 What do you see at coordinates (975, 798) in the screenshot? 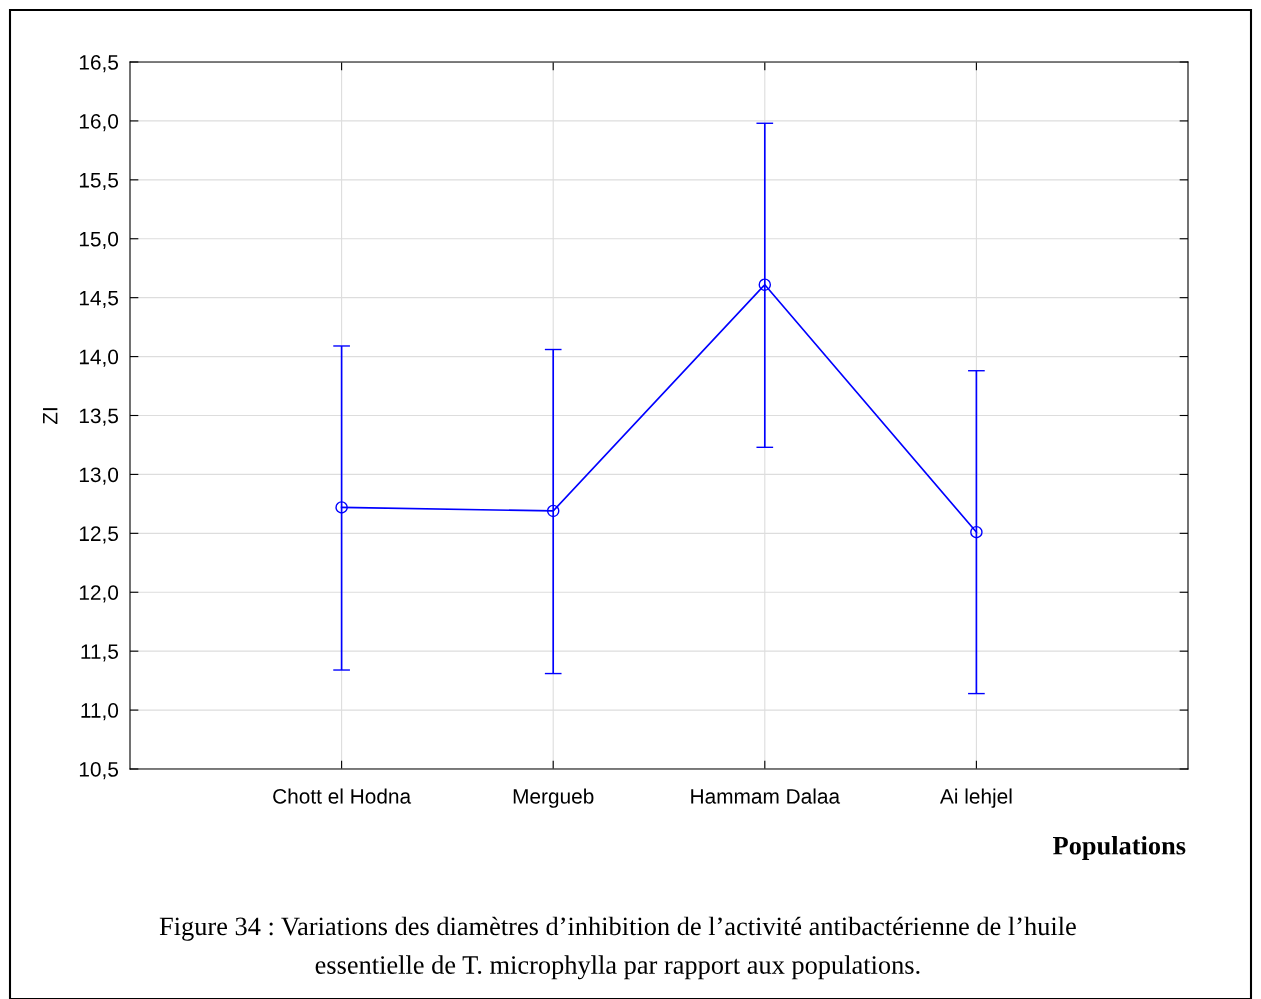
I see `x-tick-label: Ai lehjel` at bounding box center [975, 798].